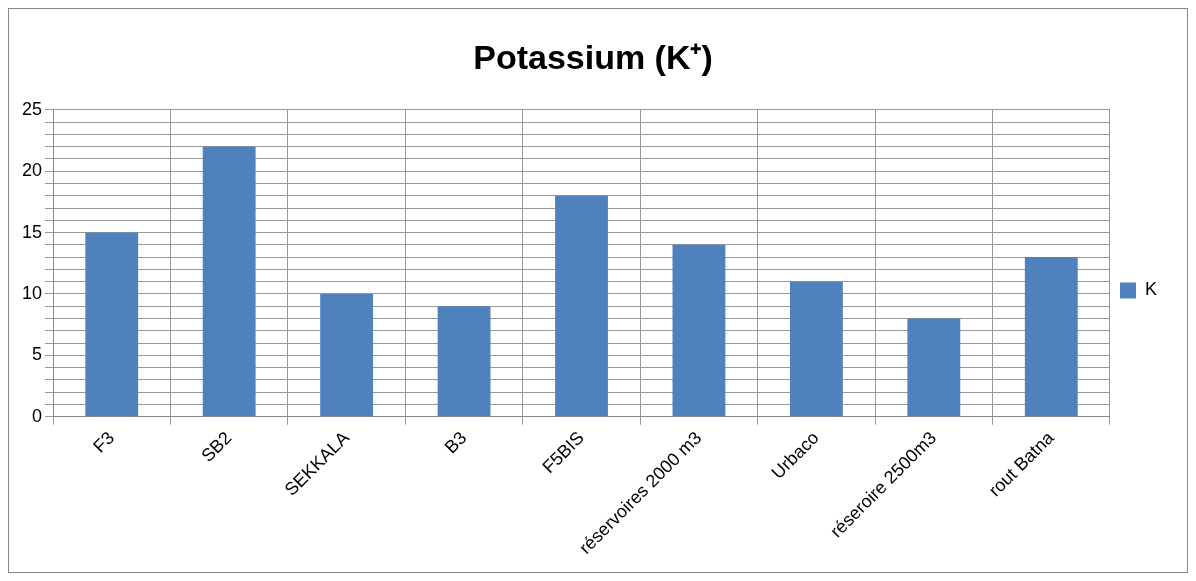 The image size is (1196, 581). Describe the element at coordinates (455, 442) in the screenshot. I see `x-tick-label: B3` at that location.